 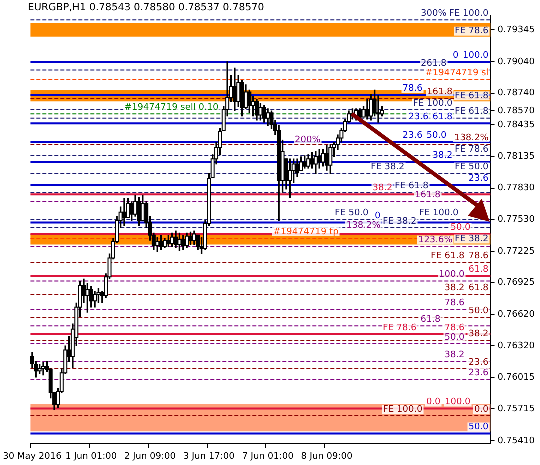 What do you see at coordinates (32, 457) in the screenshot?
I see `x-tick-label: 30 May 2016` at bounding box center [32, 457].